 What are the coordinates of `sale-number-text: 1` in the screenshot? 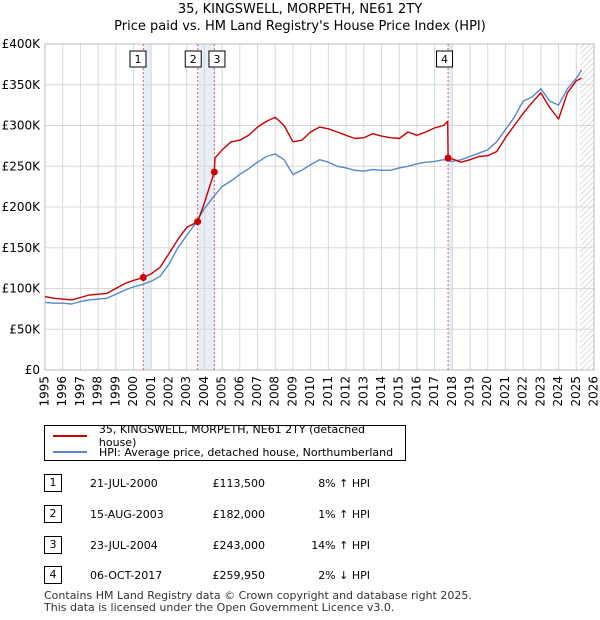 It's located at (137, 59).